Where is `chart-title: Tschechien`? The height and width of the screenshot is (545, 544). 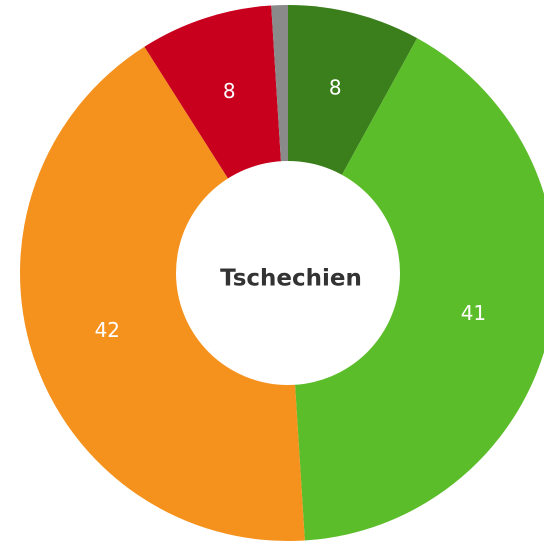
chart-title: Tschechien is located at coordinates (291, 279).